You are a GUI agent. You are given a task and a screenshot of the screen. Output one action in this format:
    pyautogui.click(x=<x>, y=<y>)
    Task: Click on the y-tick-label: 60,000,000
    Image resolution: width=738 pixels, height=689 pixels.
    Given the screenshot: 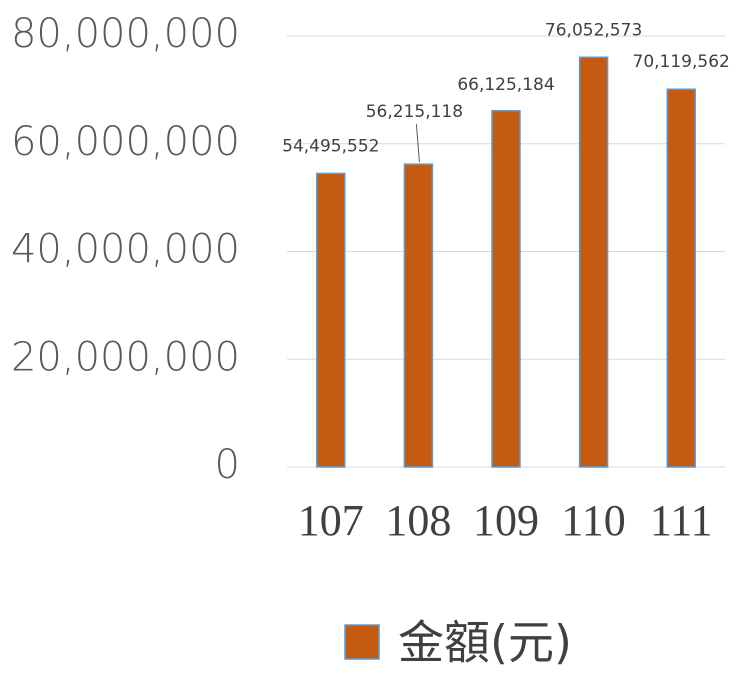 What is the action you would take?
    pyautogui.click(x=125, y=142)
    